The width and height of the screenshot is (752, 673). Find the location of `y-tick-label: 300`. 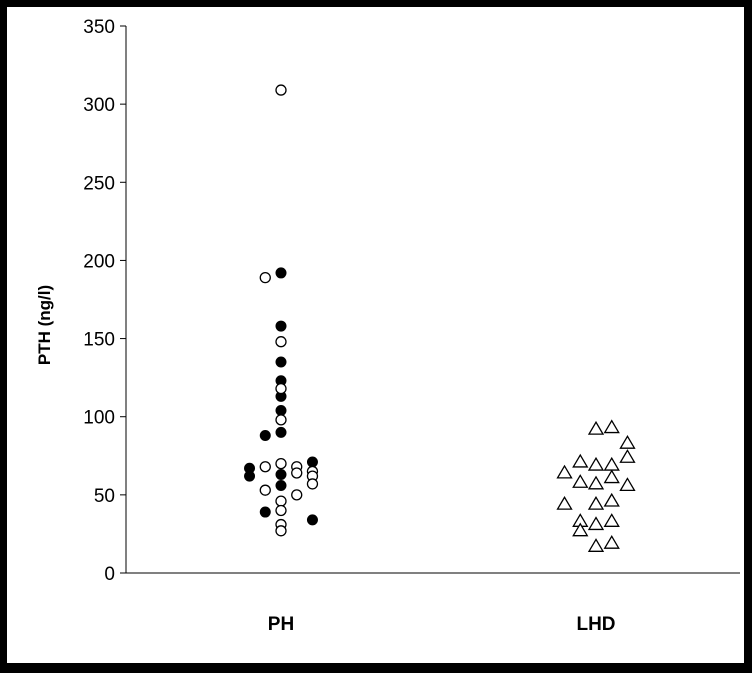

y-tick-label: 300 is located at coordinates (99, 105).